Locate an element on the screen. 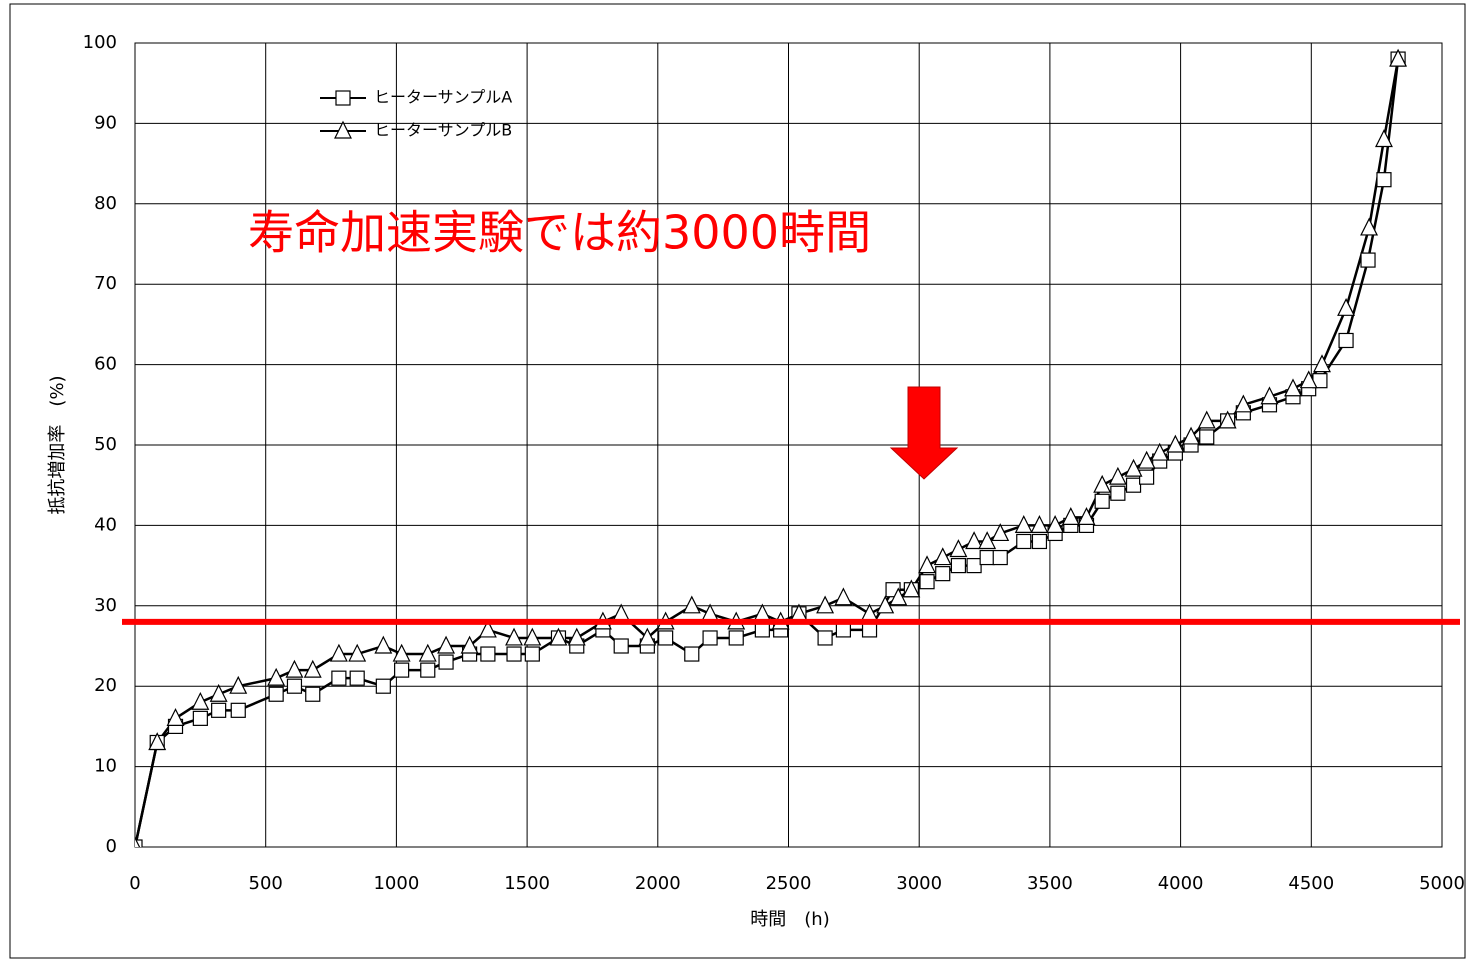  y-tick-label: 0 is located at coordinates (111, 846).